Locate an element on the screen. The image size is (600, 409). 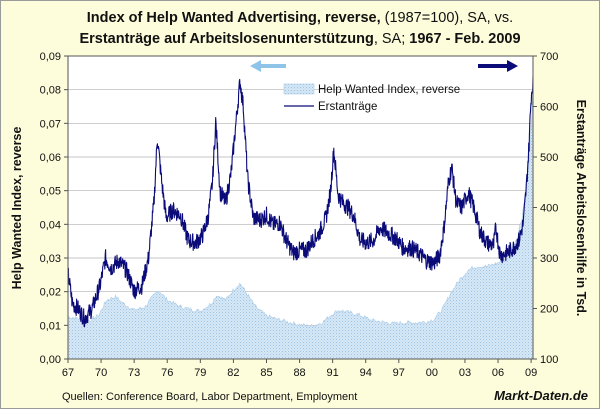
left-axis-title: Help Wanted Index, reverse is located at coordinates (17, 208).